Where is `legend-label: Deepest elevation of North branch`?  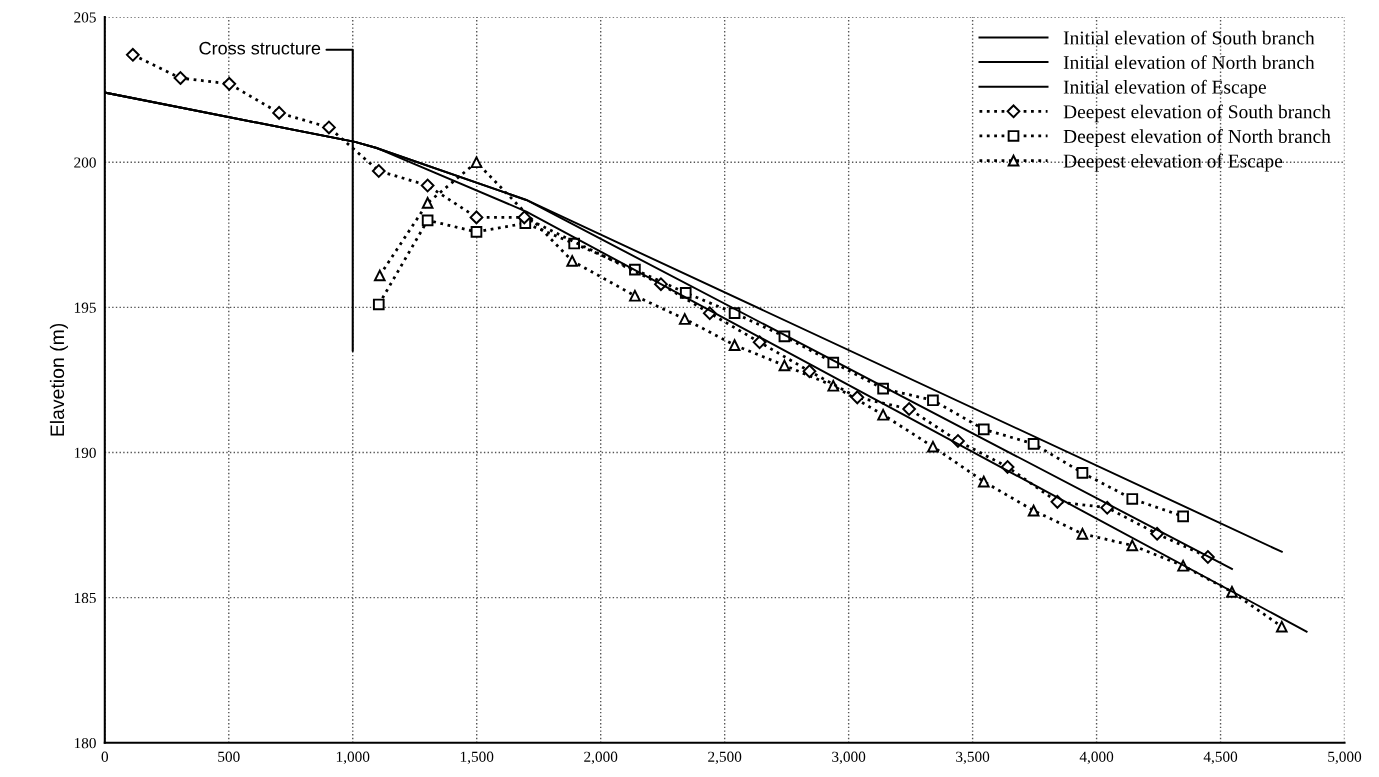 legend-label: Deepest elevation of North branch is located at coordinates (1197, 138).